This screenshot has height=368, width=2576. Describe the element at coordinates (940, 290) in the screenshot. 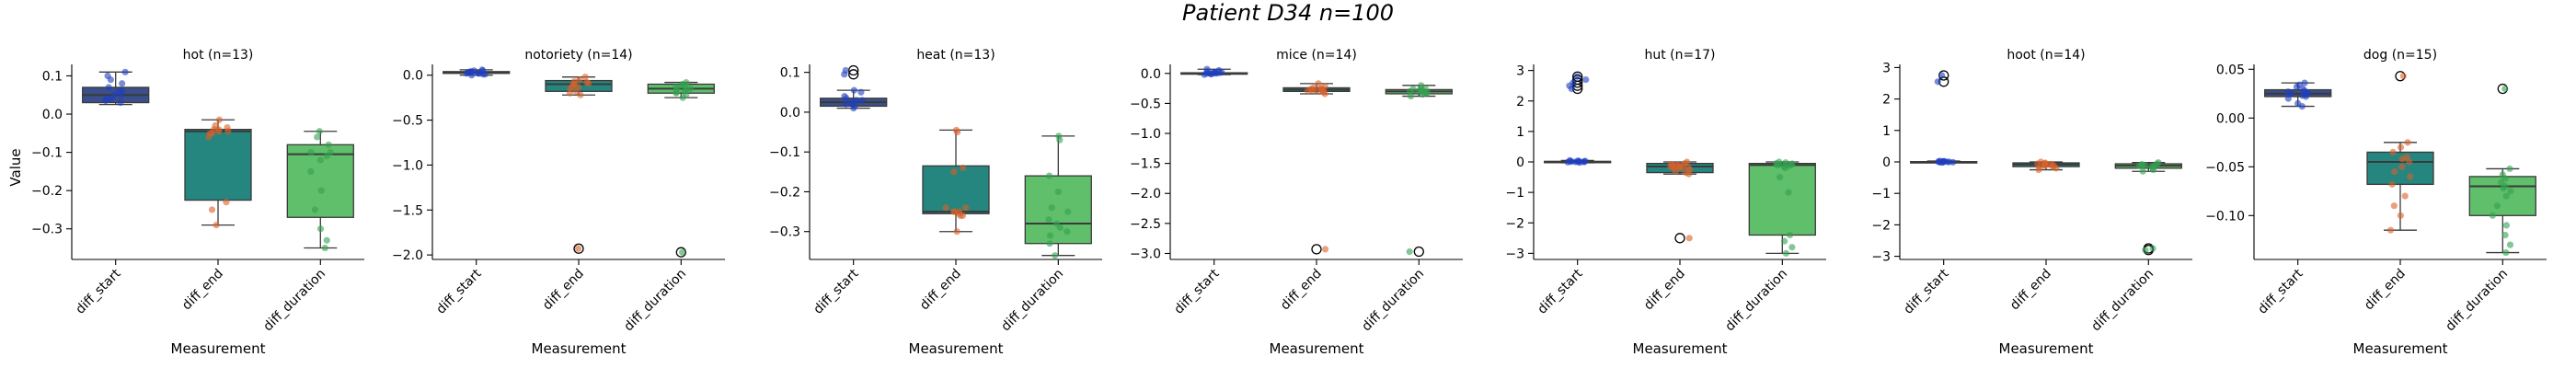

I see `x-tick-label: diff_end` at that location.